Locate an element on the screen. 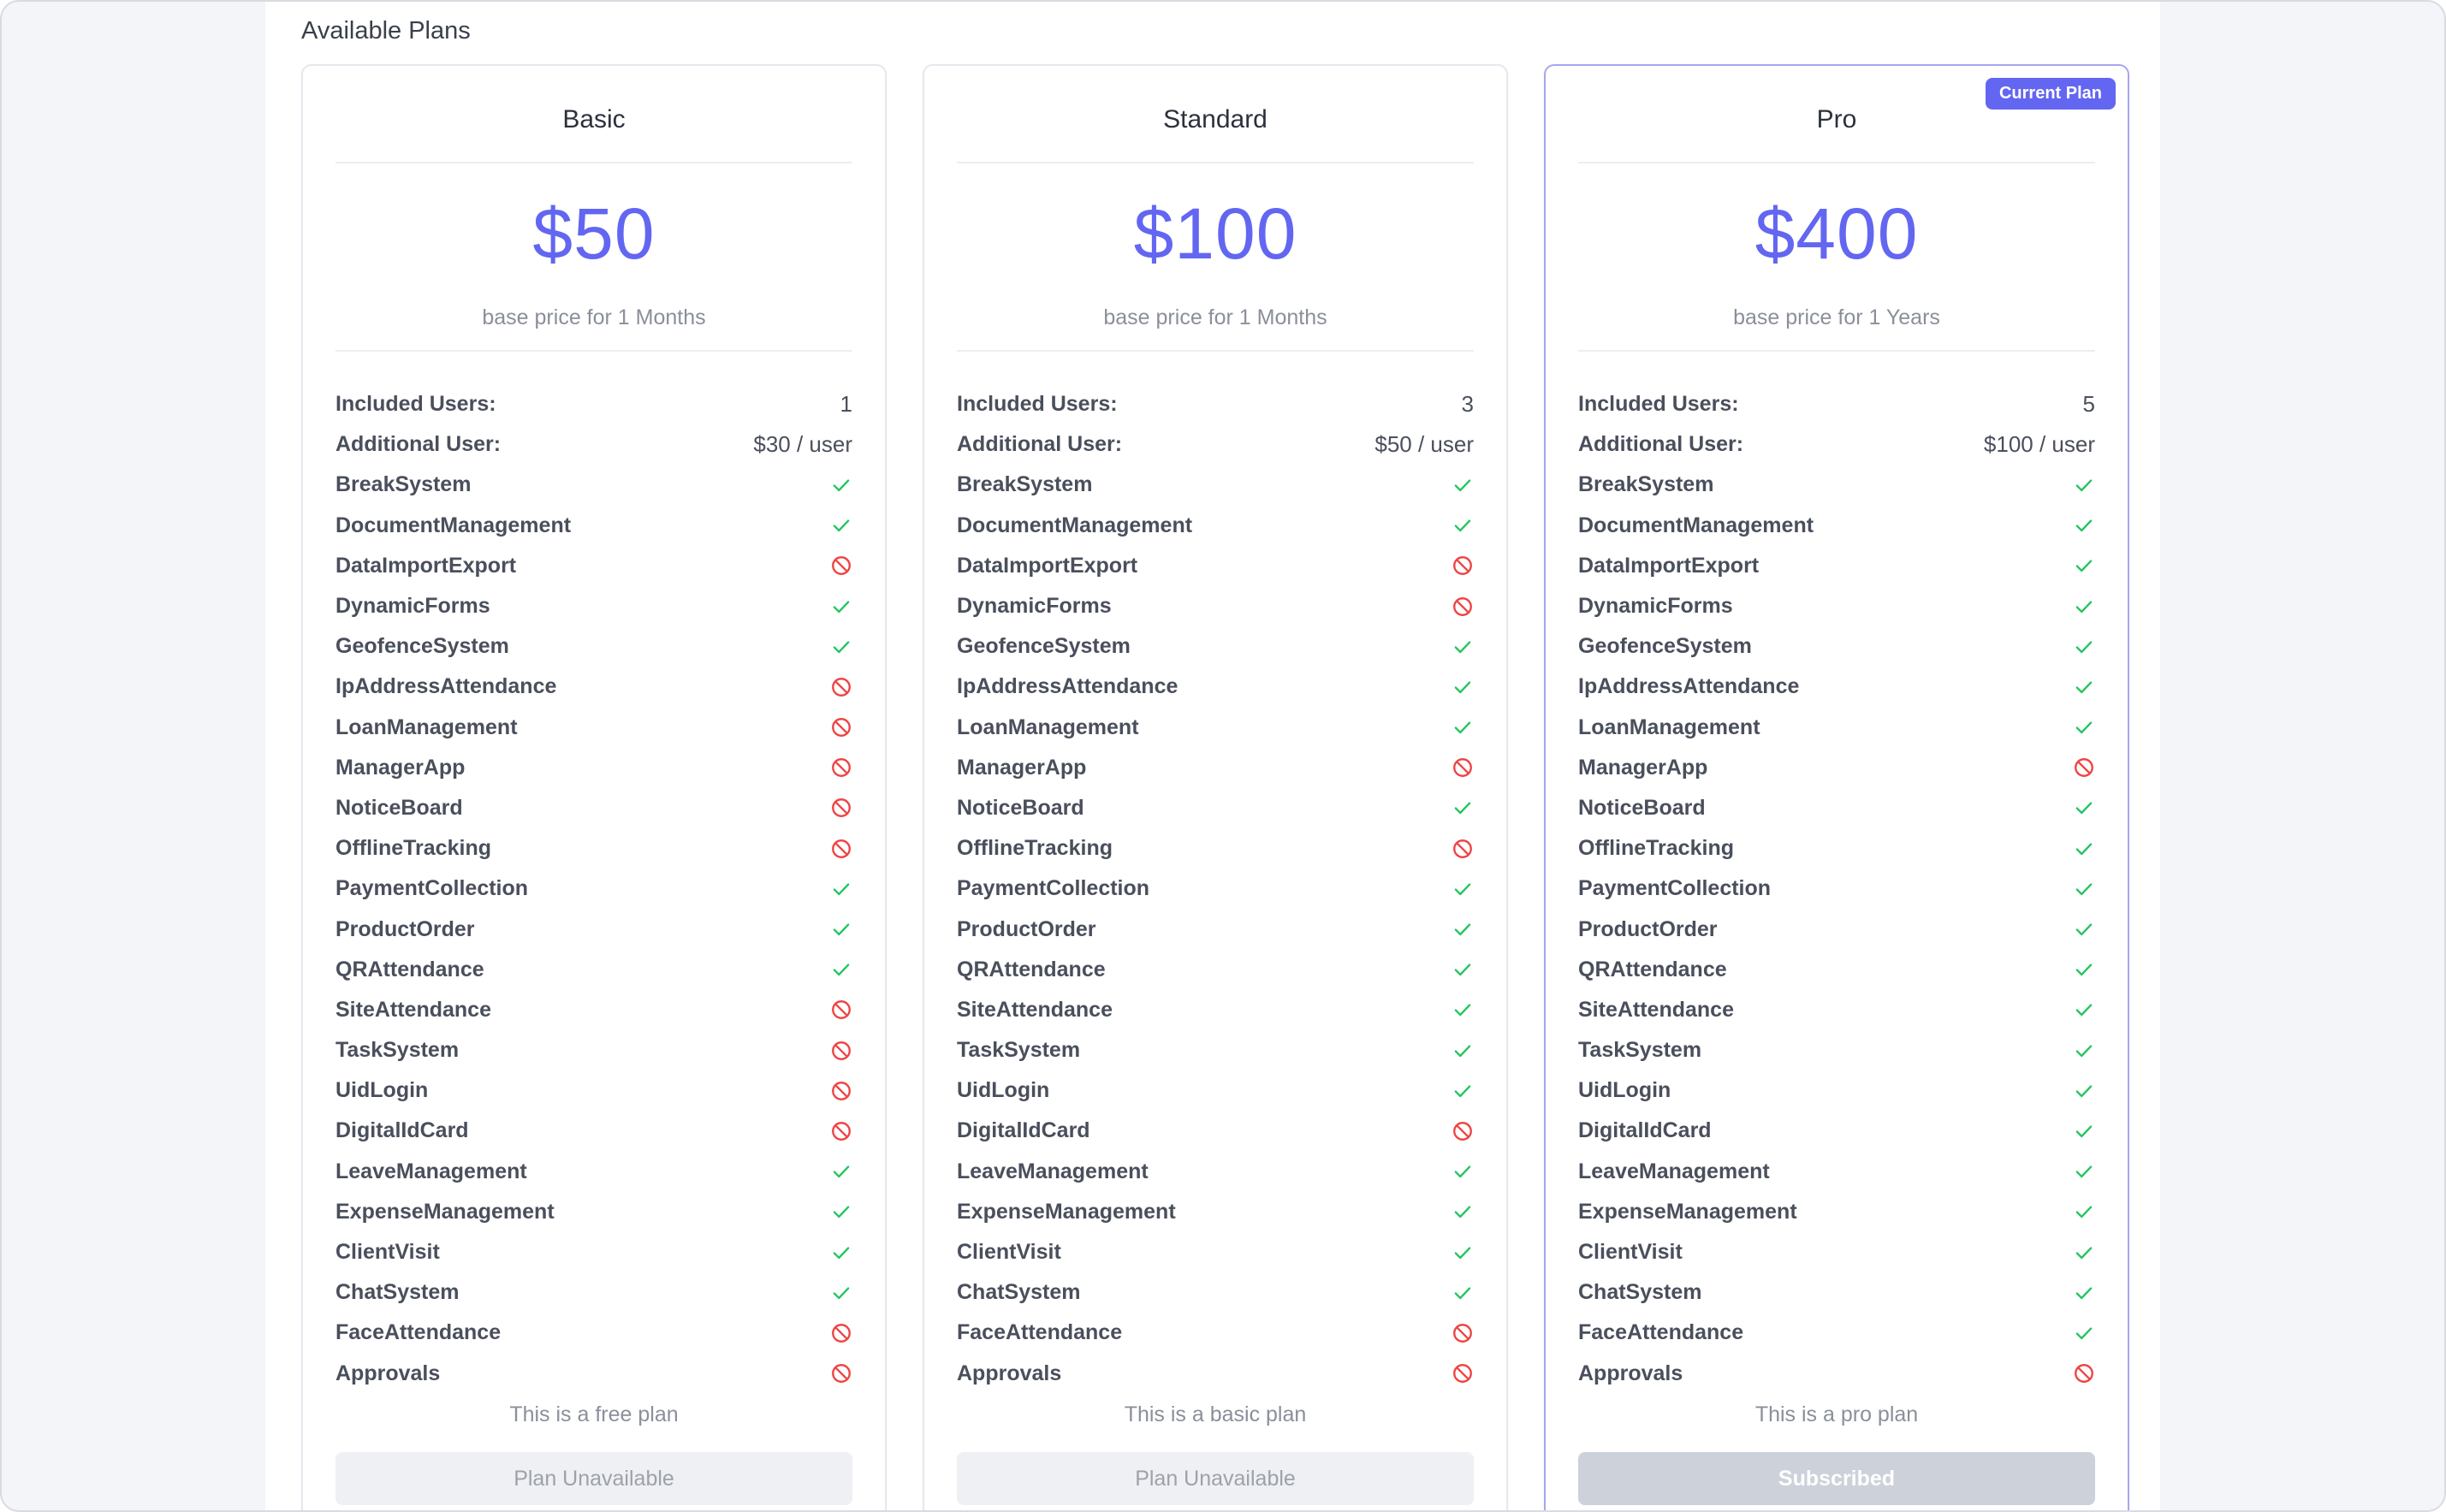 Image resolution: width=2446 pixels, height=1512 pixels. feature-row: ProductOrder is located at coordinates (1215, 929).